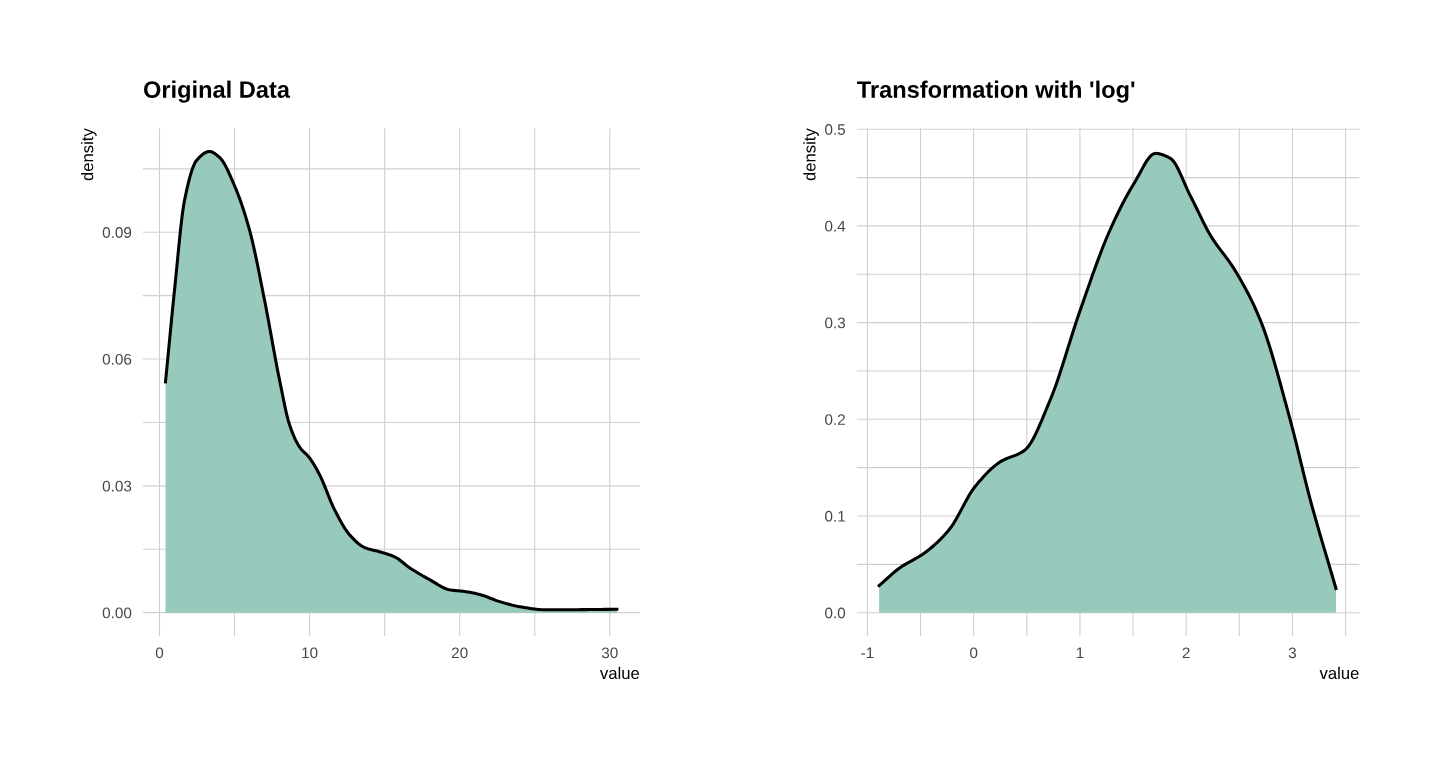  What do you see at coordinates (835, 516) in the screenshot?
I see `y-tick-label: 0.1` at bounding box center [835, 516].